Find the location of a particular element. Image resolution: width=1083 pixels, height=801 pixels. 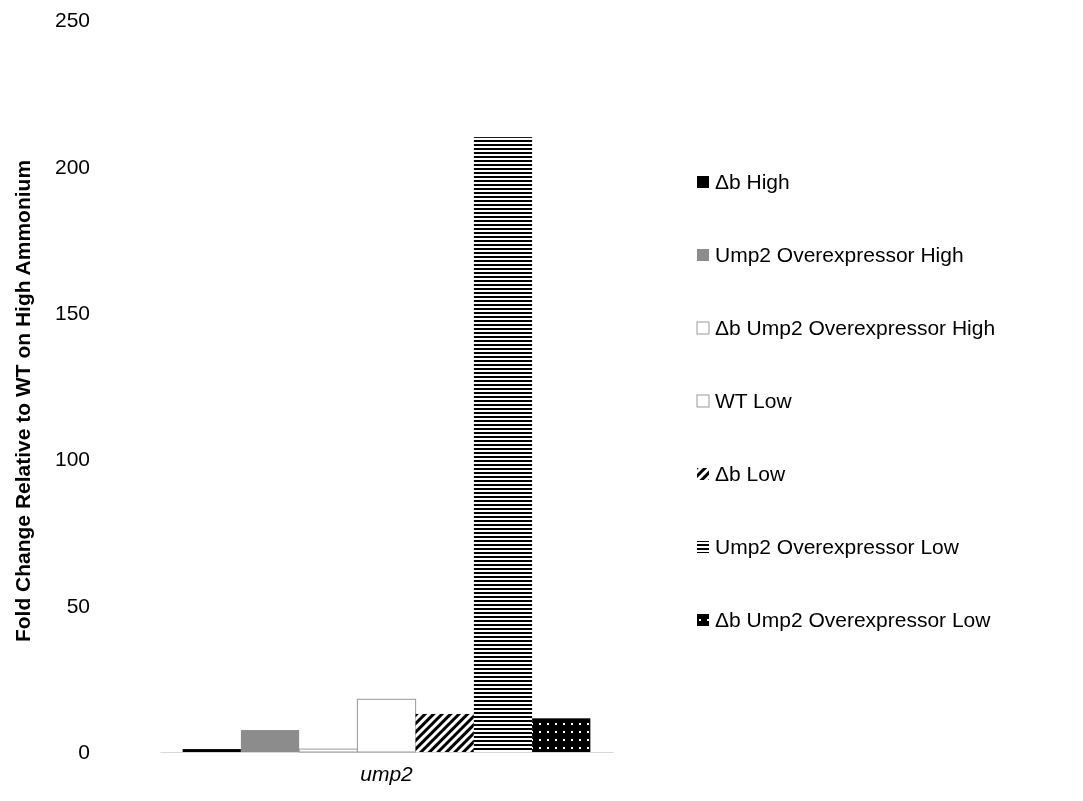

y-tick-label: 250 is located at coordinates (72, 20).